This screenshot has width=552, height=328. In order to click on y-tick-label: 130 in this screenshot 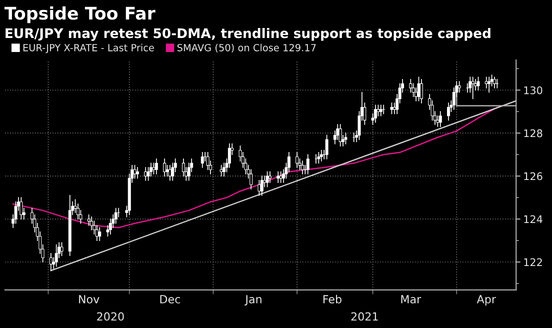, I will do `click(533, 90)`.